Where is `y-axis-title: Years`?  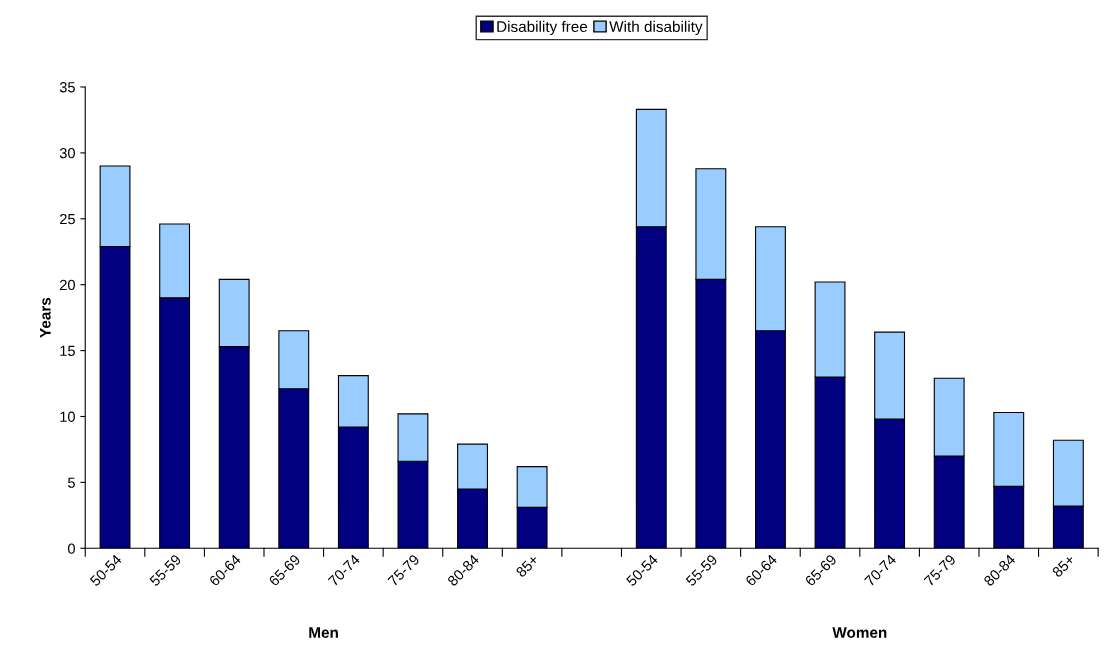 y-axis-title: Years is located at coordinates (45, 317).